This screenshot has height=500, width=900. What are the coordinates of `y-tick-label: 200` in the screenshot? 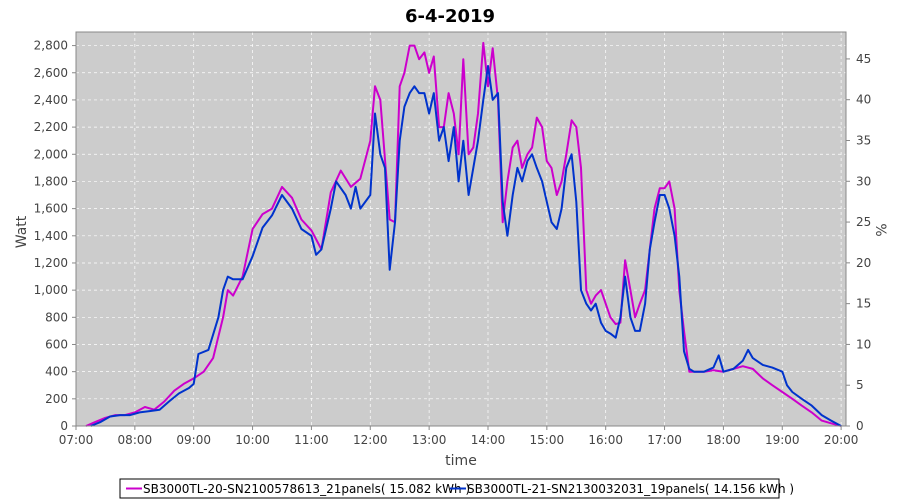 It's located at (56, 399).